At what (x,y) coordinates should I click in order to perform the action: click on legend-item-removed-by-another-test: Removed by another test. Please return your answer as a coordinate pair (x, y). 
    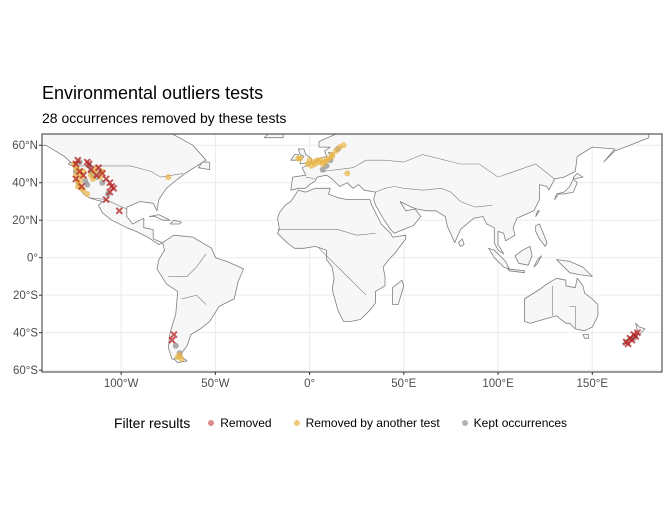
    Looking at the image, I should click on (365, 423).